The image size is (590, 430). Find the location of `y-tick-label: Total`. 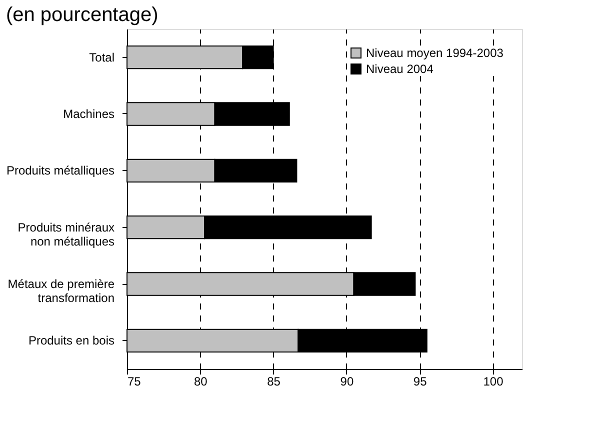

y-tick-label: Total is located at coordinates (101, 57).